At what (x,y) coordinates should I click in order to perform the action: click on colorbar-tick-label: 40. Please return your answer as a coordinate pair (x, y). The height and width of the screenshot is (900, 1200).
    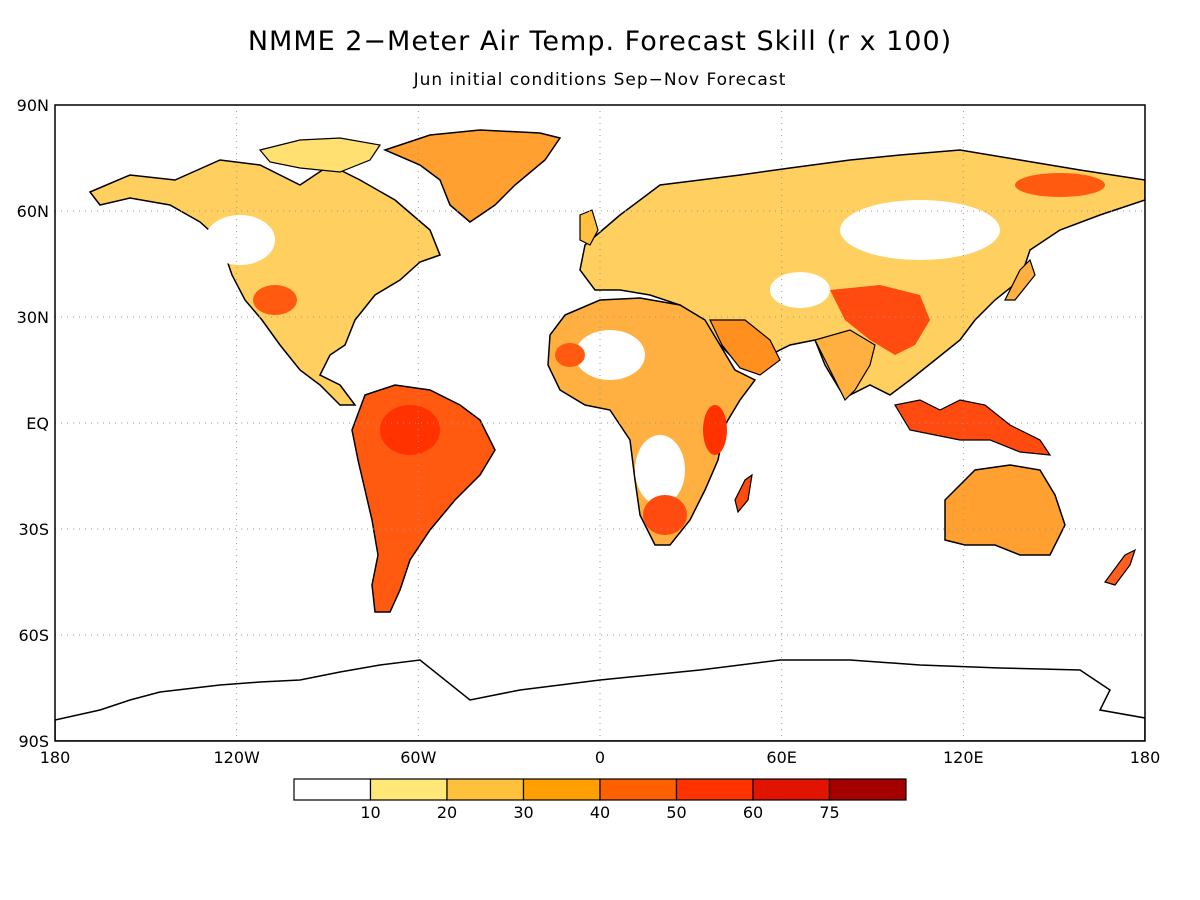
    Looking at the image, I should click on (600, 812).